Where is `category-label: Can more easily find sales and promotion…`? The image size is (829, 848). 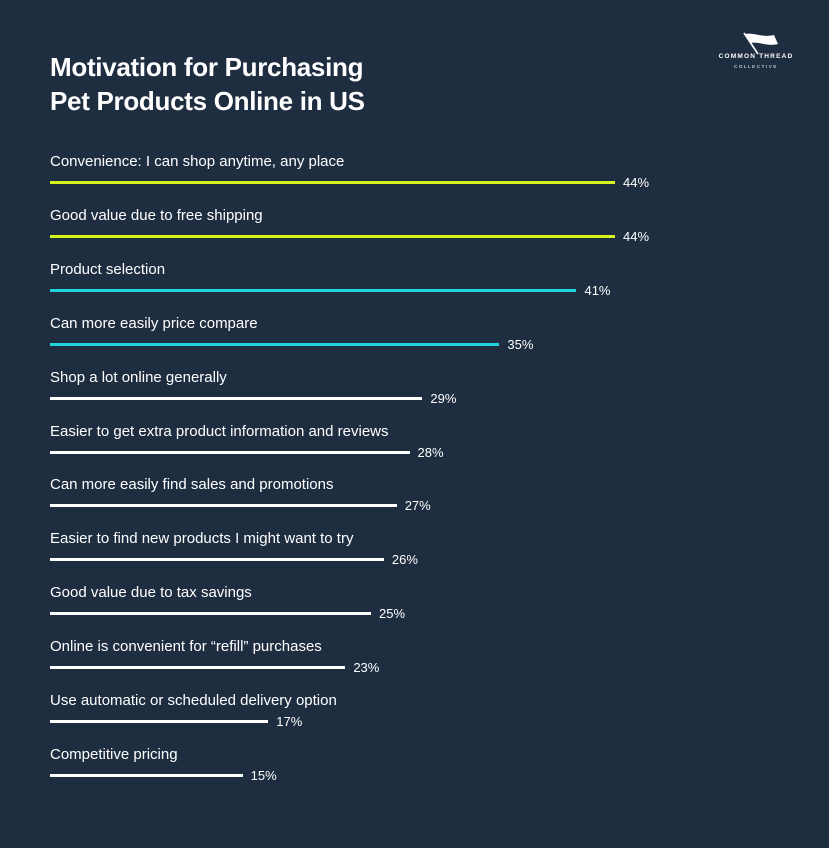 category-label: Can more easily find sales and promotion… is located at coordinates (192, 485).